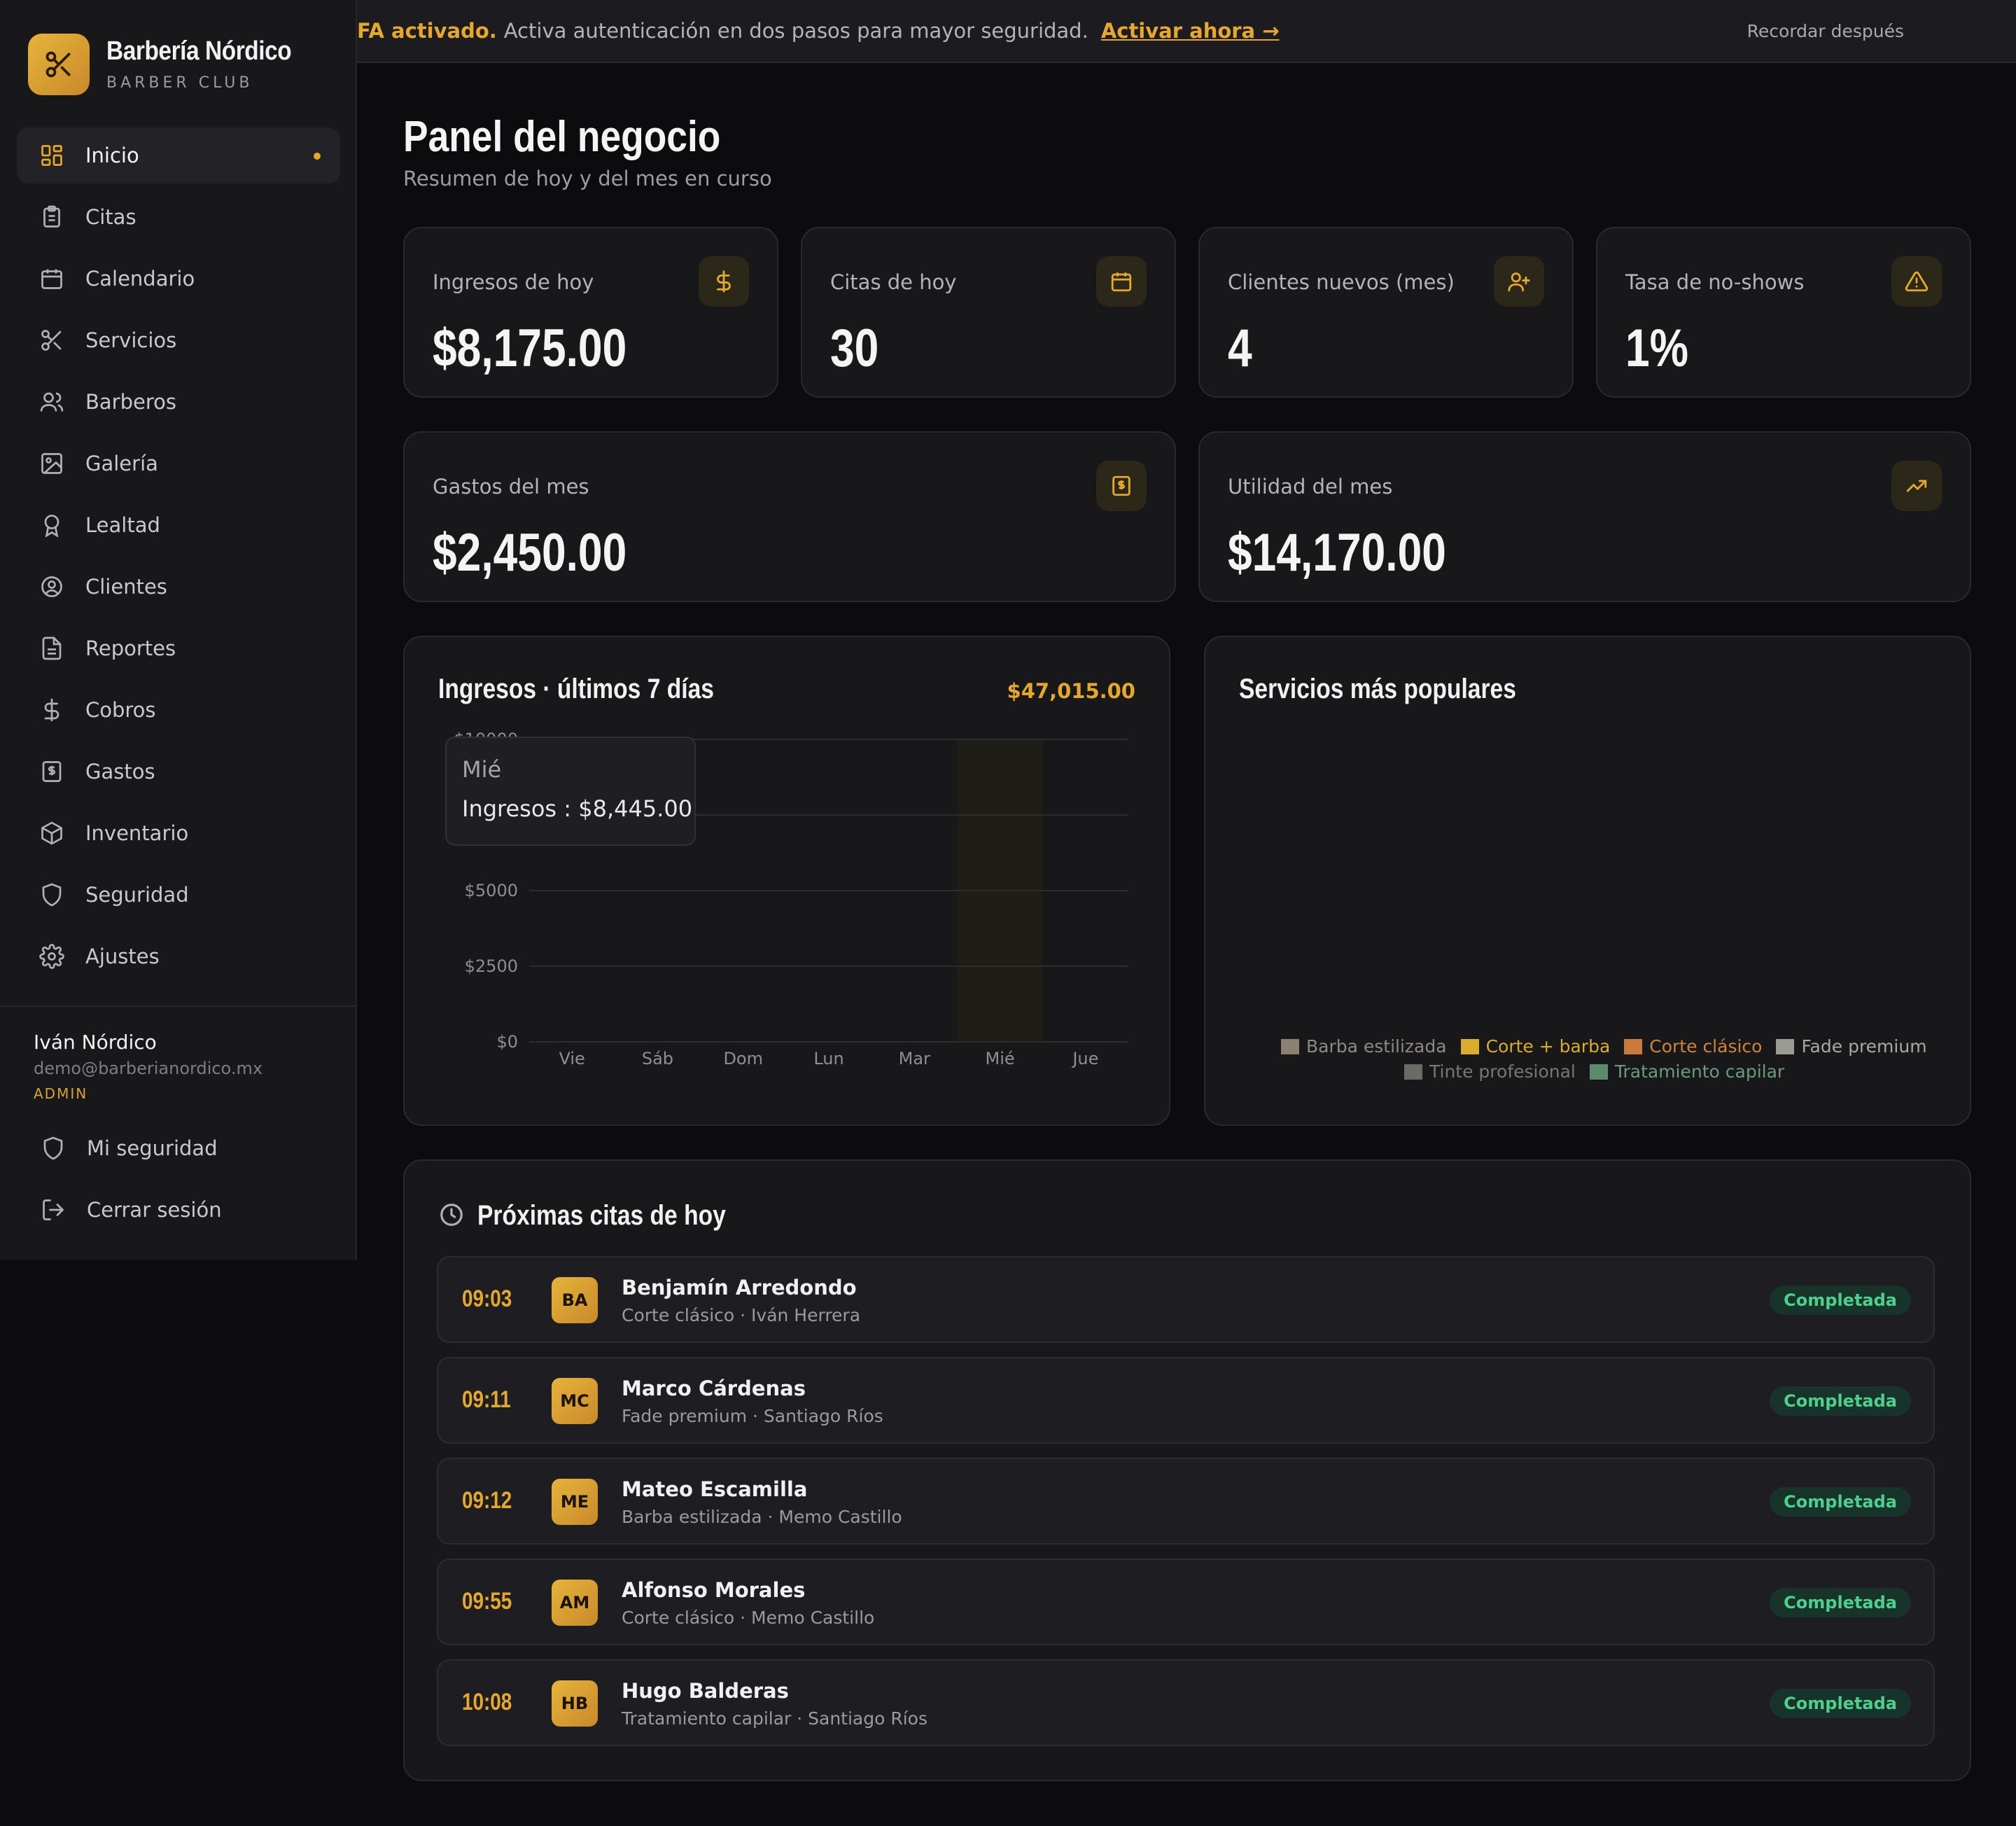 The width and height of the screenshot is (2016, 1826). I want to click on users-icon, so click(52, 402).